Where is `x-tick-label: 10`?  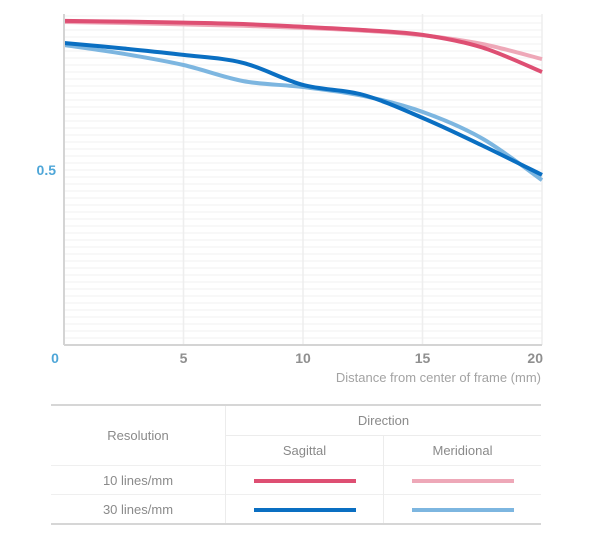
x-tick-label: 10 is located at coordinates (303, 358).